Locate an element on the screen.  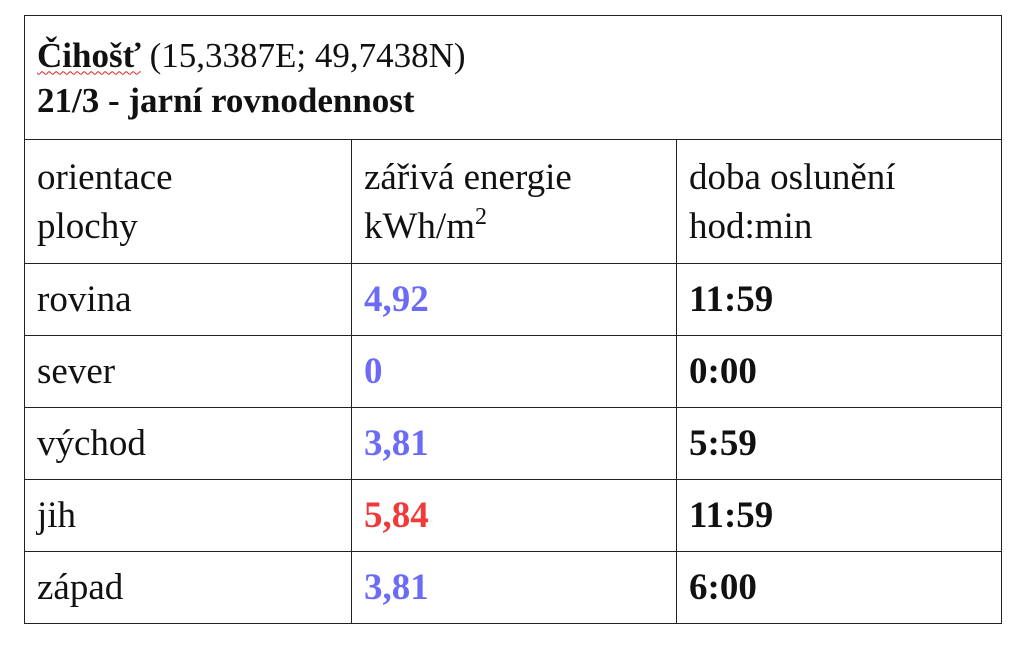
place-name: Čihošť is located at coordinates (89, 55).